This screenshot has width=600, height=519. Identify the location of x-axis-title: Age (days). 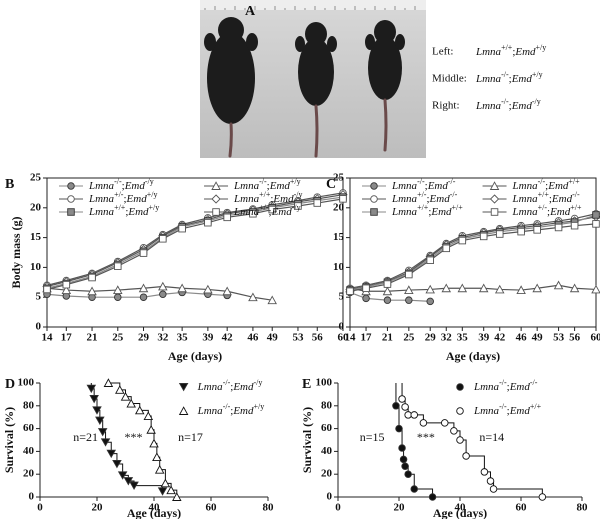
(154, 512).